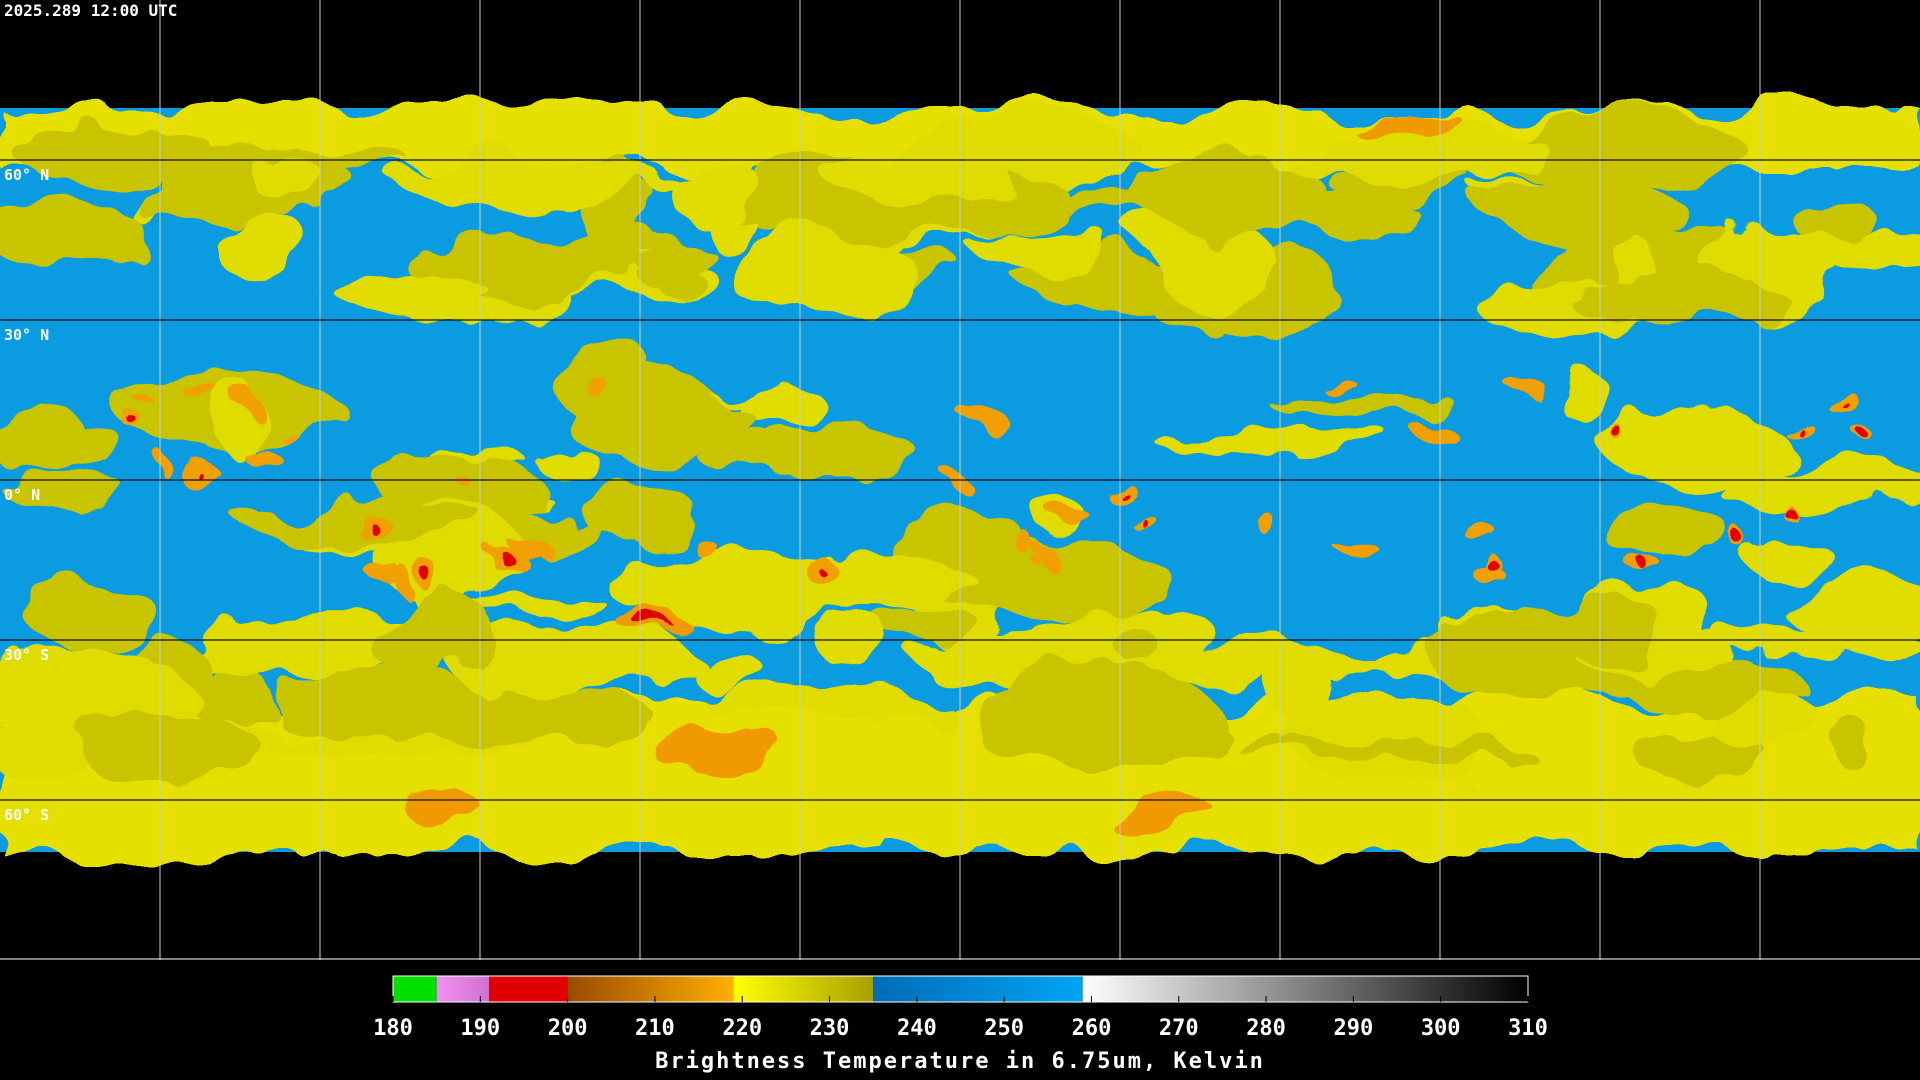 The height and width of the screenshot is (1080, 1920). I want to click on colorbar-tick-label: 290, so click(1354, 1028).